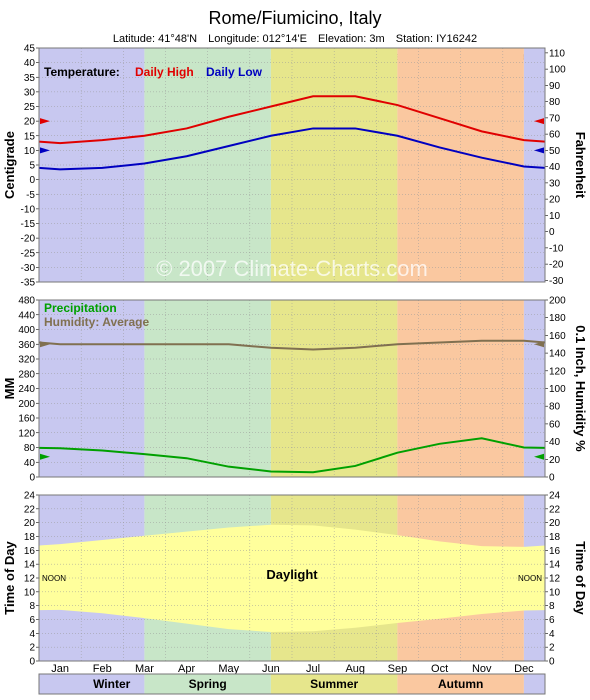  Describe the element at coordinates (32, 662) in the screenshot. I see `y-tick-label-time-left: 0` at that location.